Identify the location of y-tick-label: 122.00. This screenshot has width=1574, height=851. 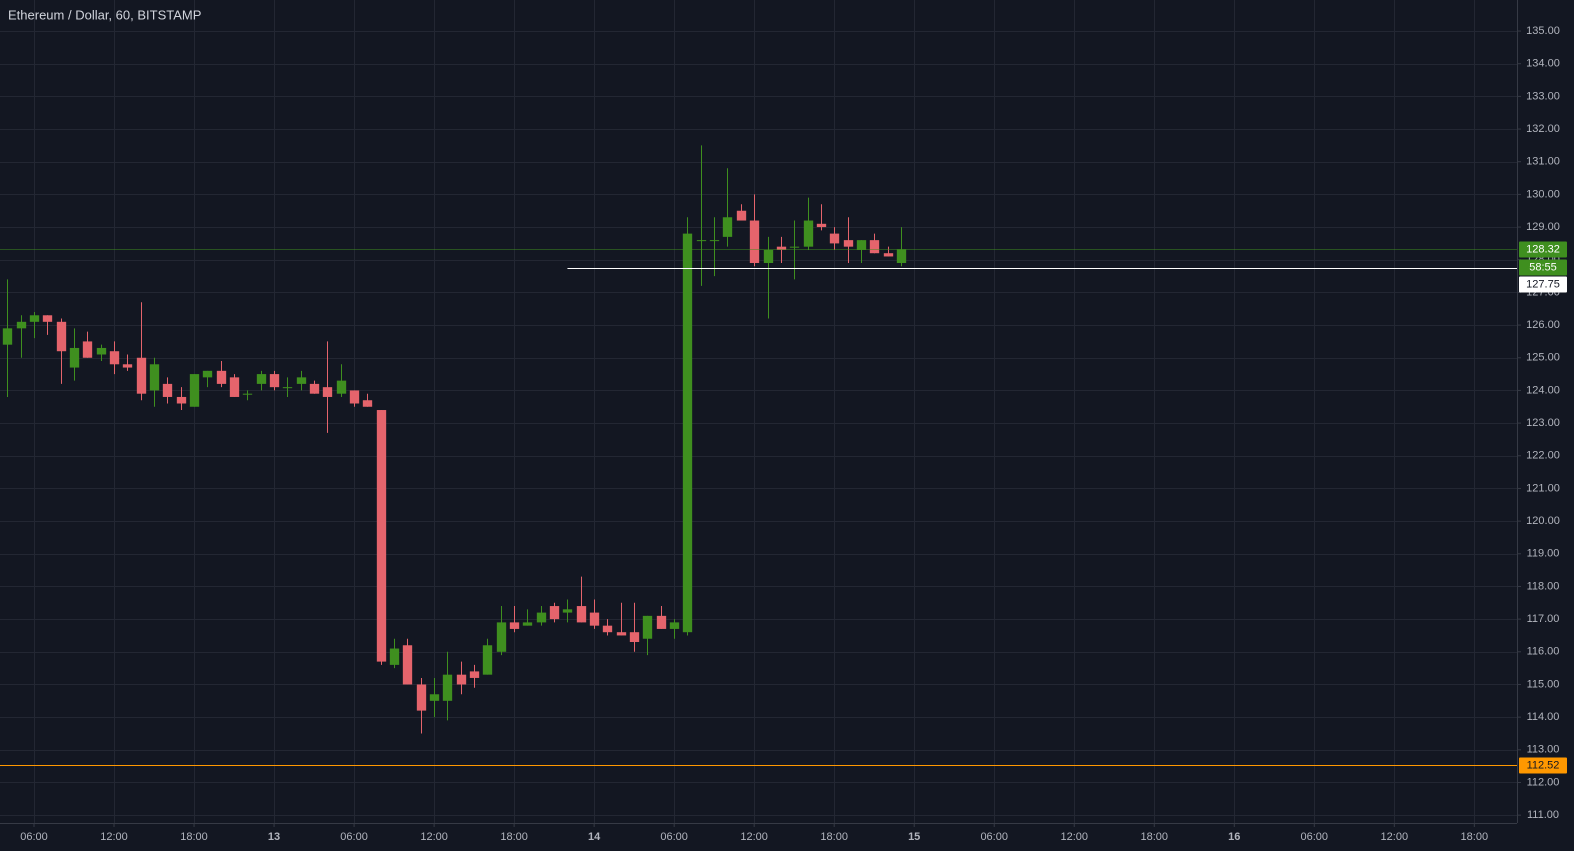
(1543, 456).